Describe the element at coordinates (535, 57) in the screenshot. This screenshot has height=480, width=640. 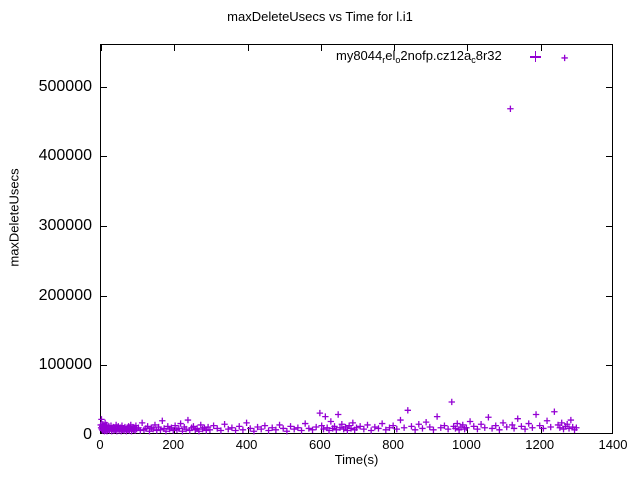
I see `plus-marker-icon` at that location.